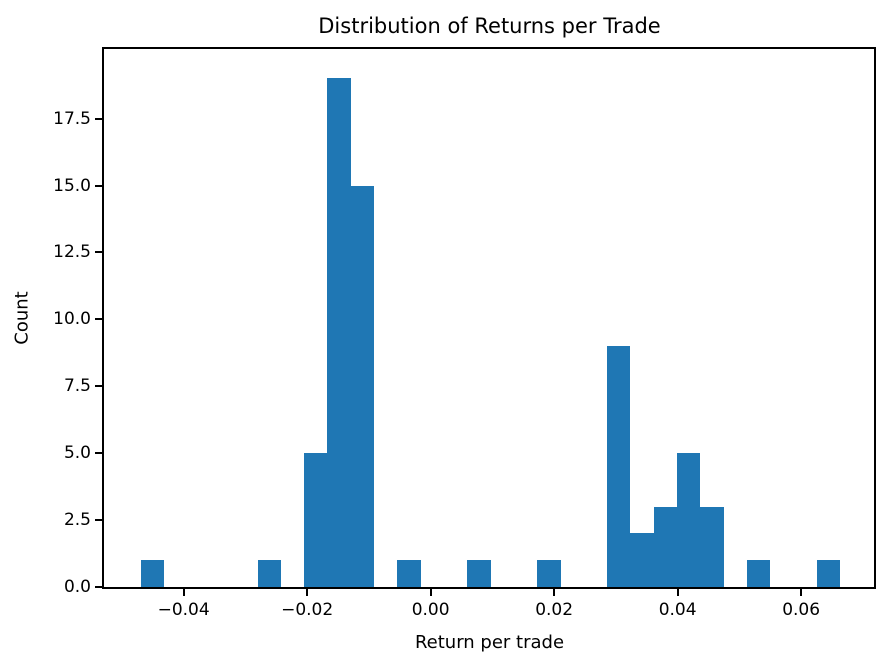 Image resolution: width=896 pixels, height=672 pixels. Describe the element at coordinates (77, 587) in the screenshot. I see `y-tick-label: 0.0` at that location.